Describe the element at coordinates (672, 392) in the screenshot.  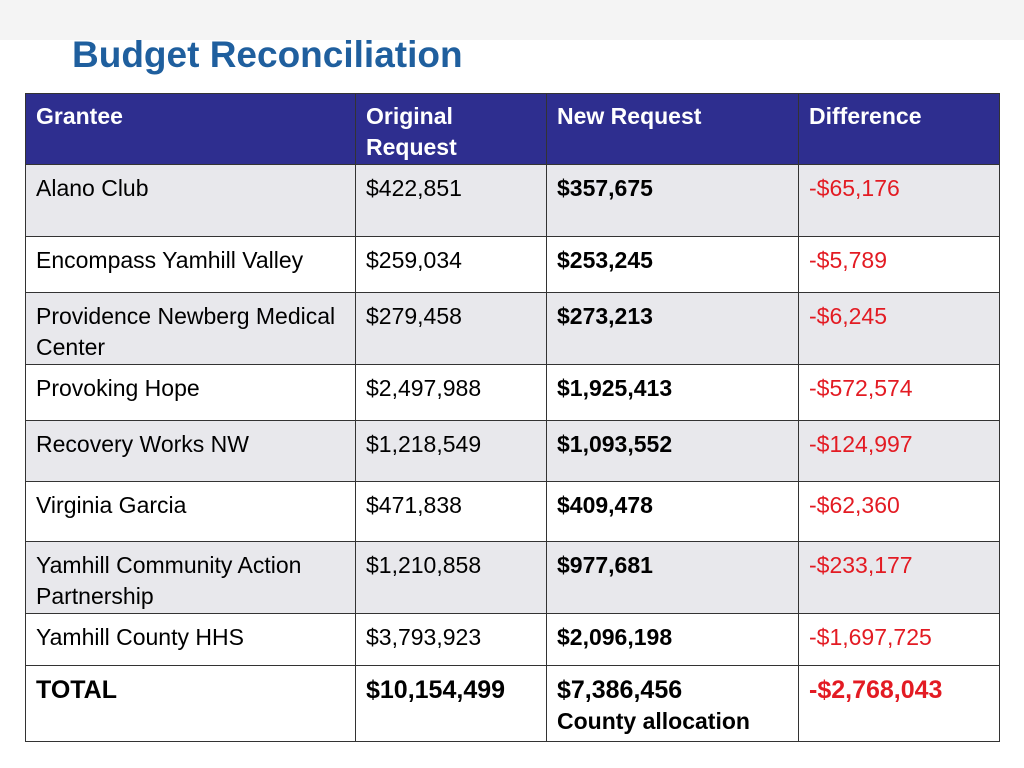
I see `cell-new: $1,925,413` at that location.